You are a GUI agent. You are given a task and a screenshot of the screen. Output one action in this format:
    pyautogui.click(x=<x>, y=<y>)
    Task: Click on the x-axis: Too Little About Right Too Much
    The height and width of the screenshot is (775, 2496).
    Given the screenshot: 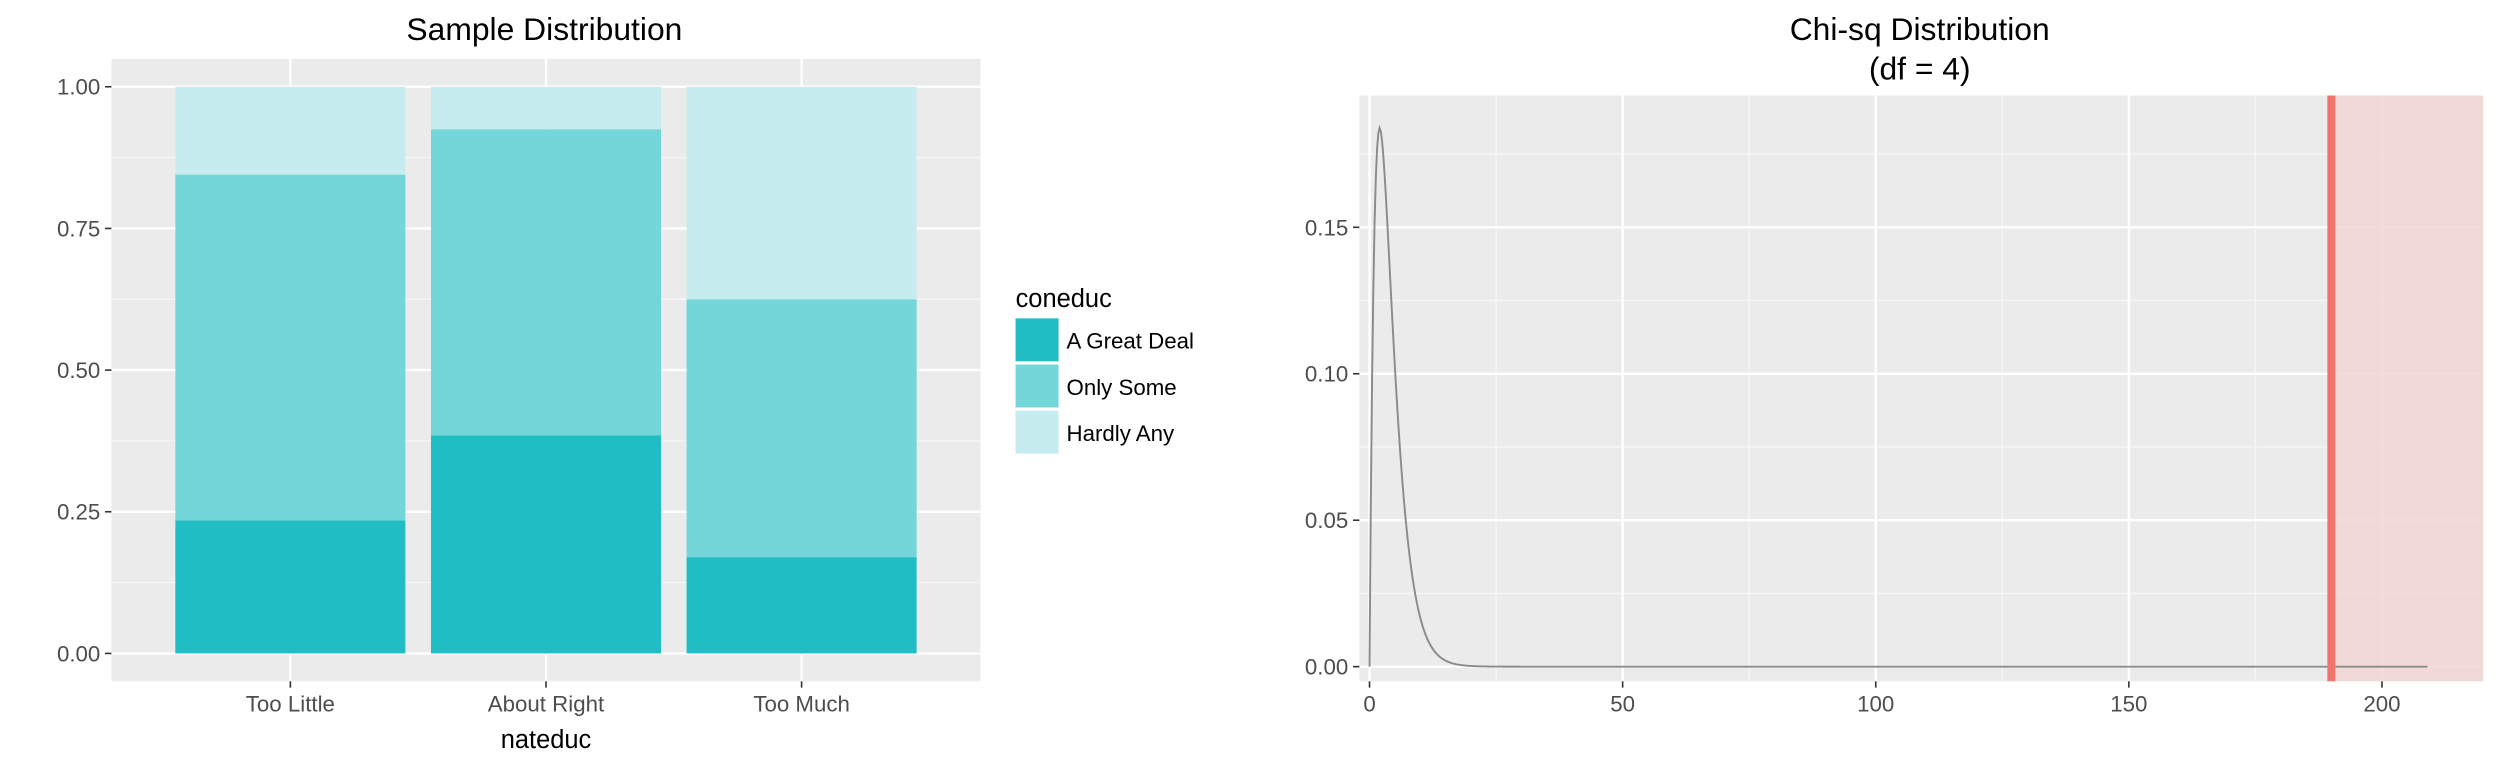 What is the action you would take?
    pyautogui.click(x=548, y=699)
    